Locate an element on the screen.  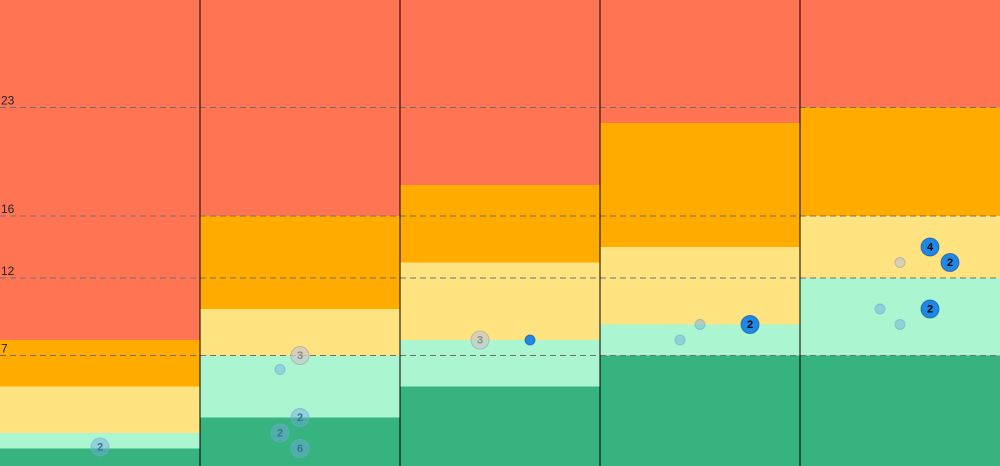
y-tick-label-7: 7 is located at coordinates (4, 349).